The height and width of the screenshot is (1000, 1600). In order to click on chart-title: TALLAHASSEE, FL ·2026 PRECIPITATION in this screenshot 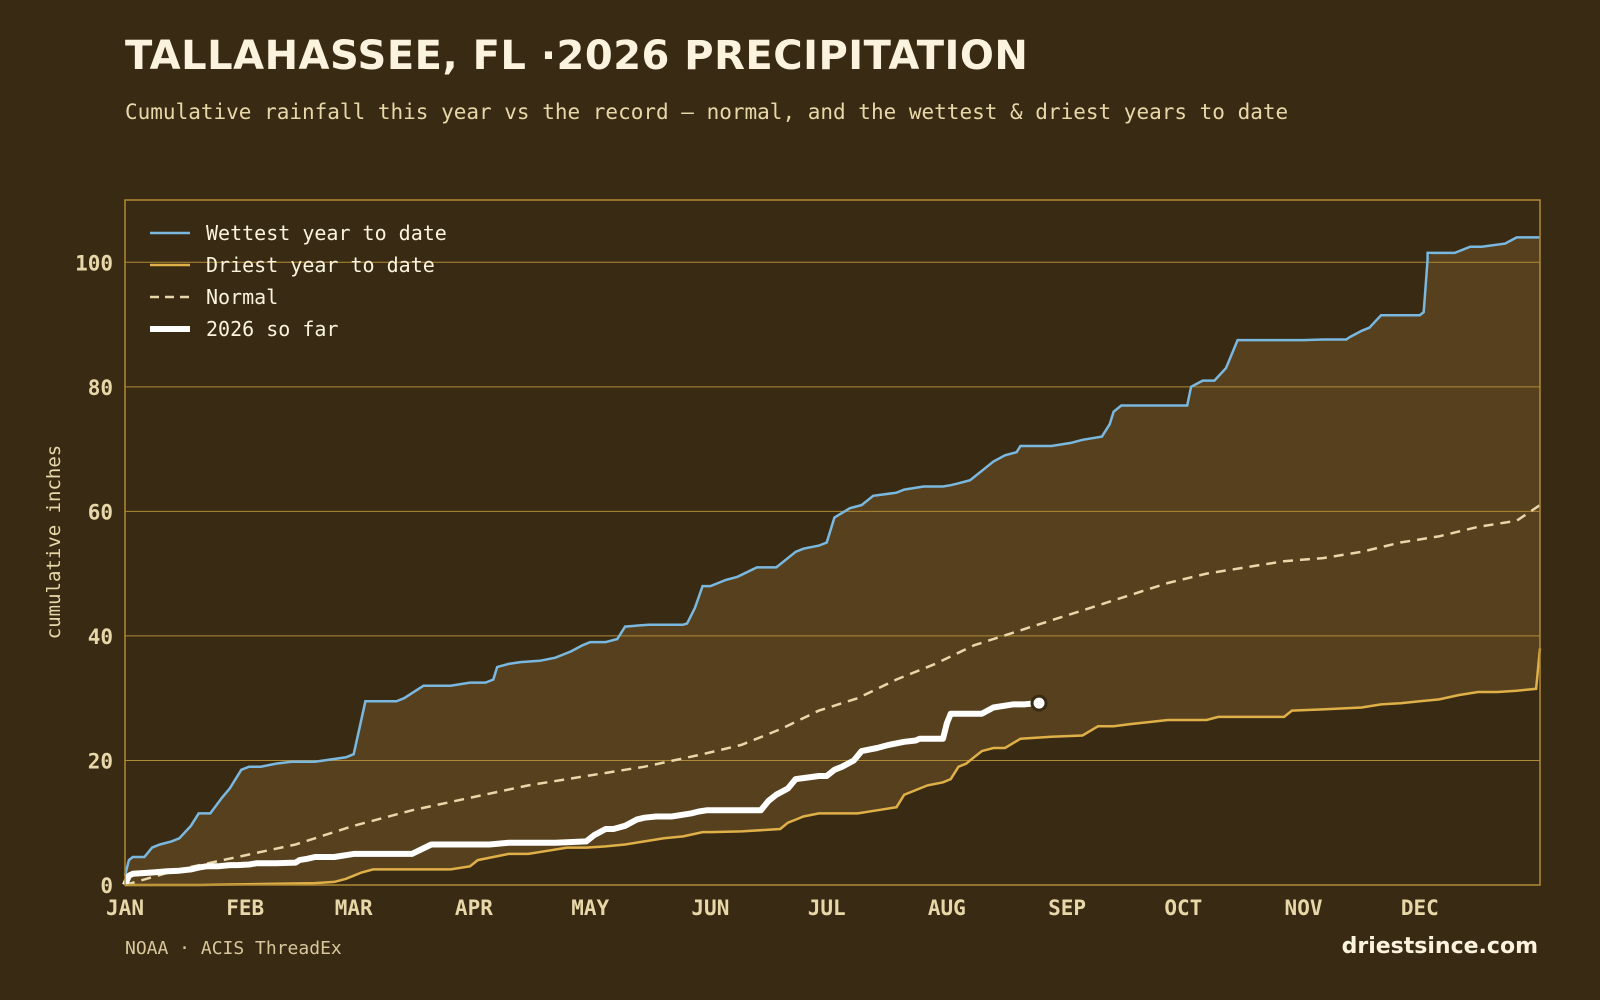, I will do `click(577, 56)`.